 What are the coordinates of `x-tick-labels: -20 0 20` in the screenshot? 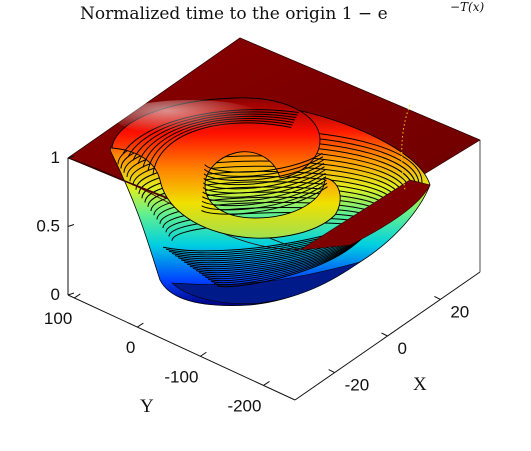 It's located at (398, 345).